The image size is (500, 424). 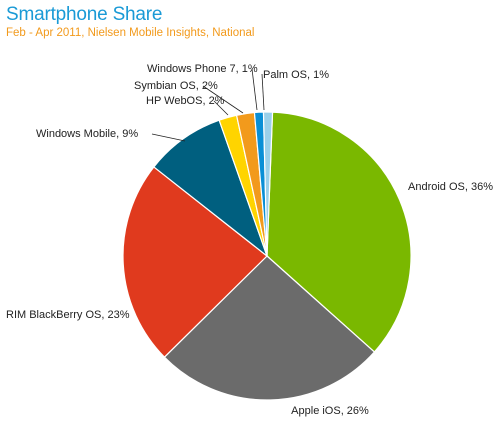 I want to click on slice-label: Windows Mobile, 9%, so click(x=87, y=134).